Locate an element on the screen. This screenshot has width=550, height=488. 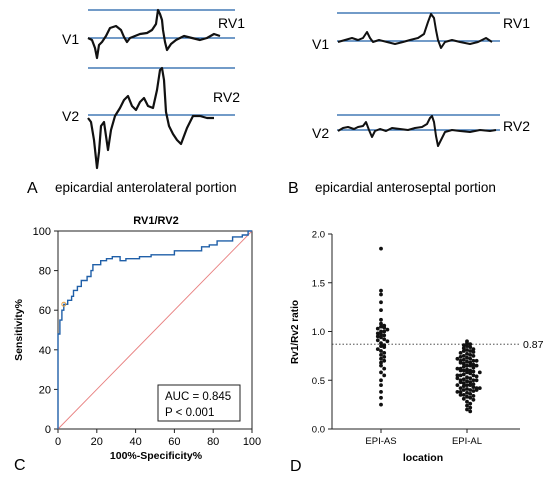
roc-plot-frame is located at coordinates (155, 330).